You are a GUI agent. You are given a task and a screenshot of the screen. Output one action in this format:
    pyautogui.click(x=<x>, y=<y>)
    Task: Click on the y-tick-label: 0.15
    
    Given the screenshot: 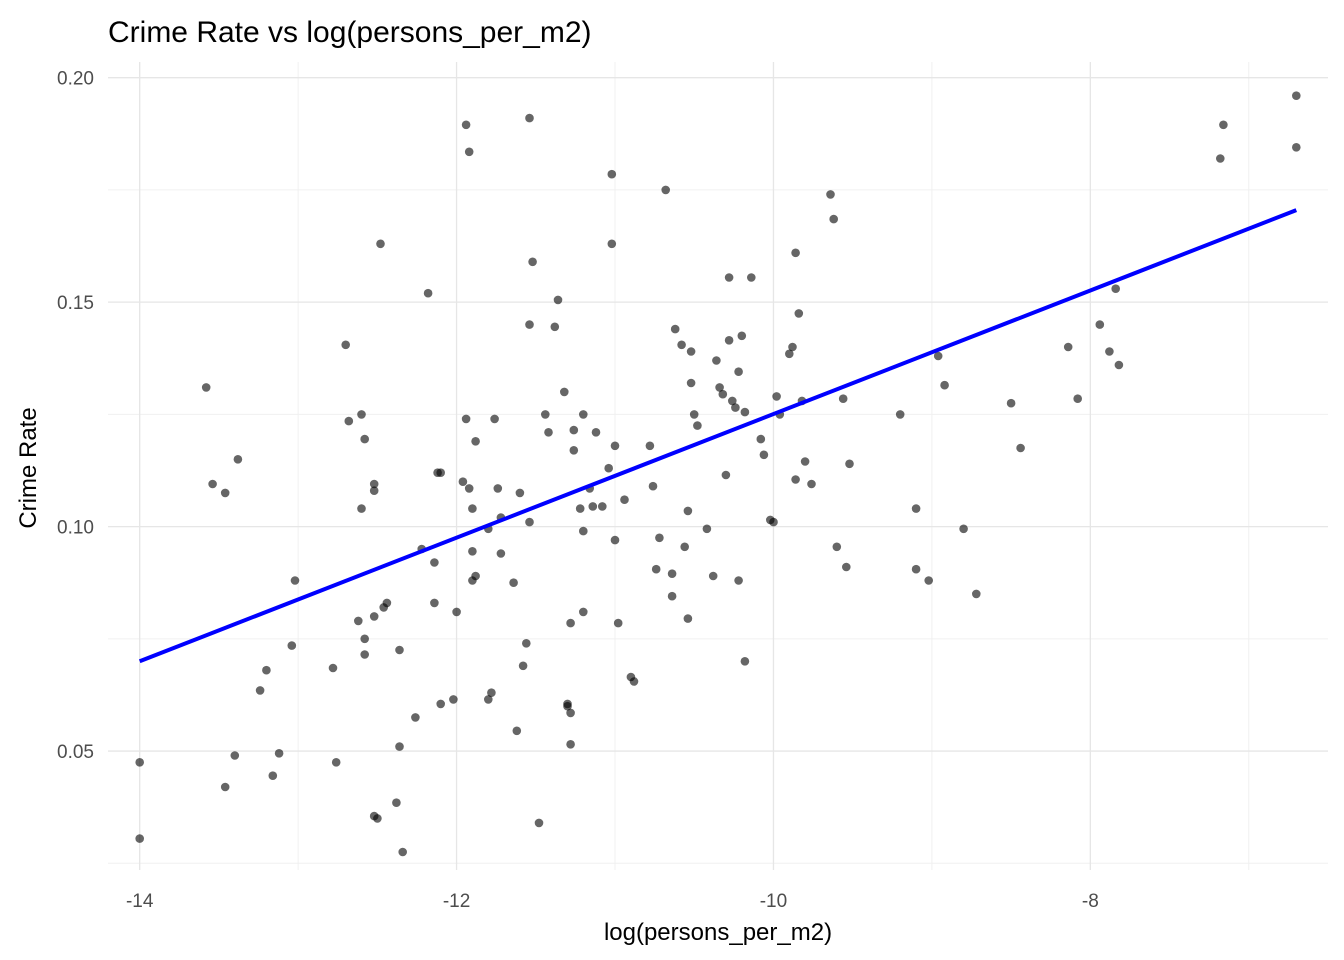 What is the action you would take?
    pyautogui.click(x=75, y=303)
    